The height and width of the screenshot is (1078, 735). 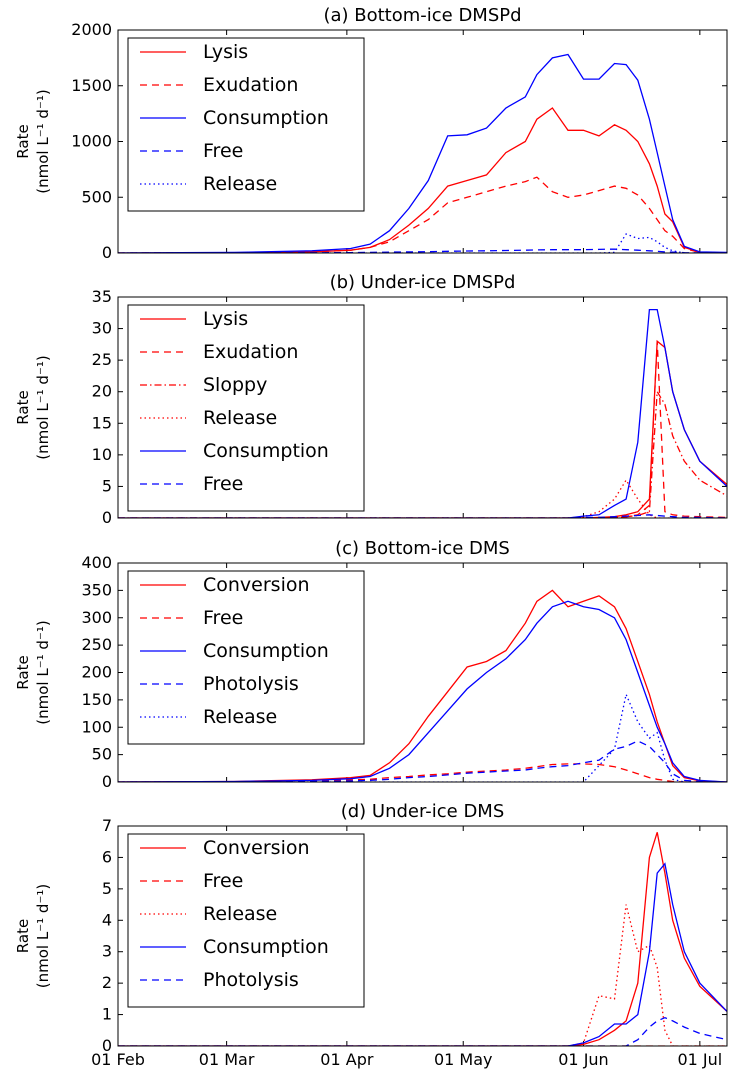 I want to click on y-tick-label: 300, so click(x=96, y=617).